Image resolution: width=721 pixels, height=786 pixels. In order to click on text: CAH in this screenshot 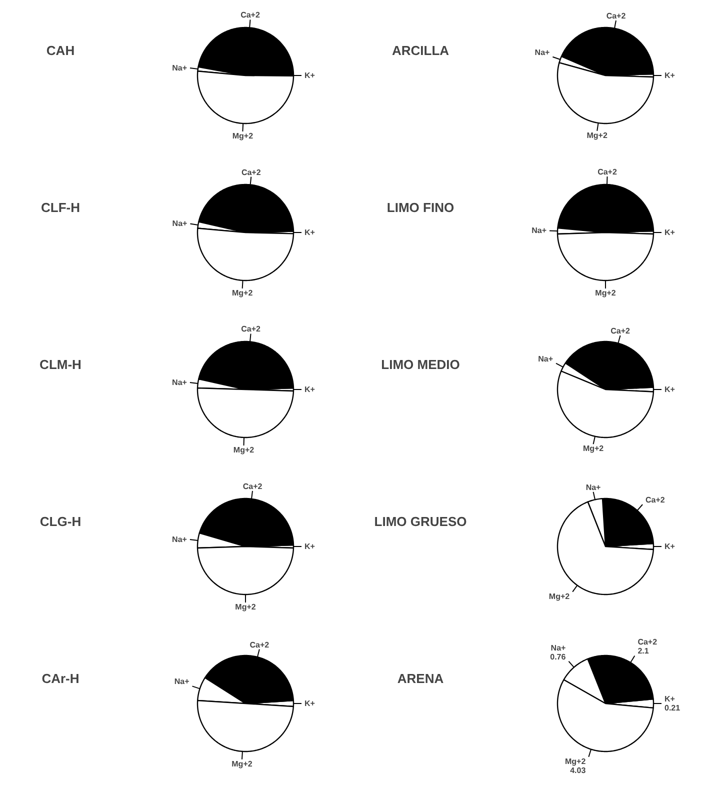, I will do `click(60, 50)`.